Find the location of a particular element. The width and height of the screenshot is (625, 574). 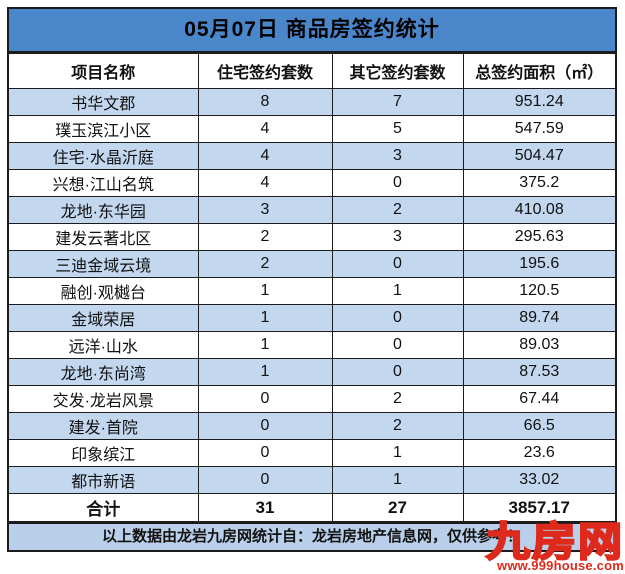

cell-area-value: 89.03 is located at coordinates (538, 345).